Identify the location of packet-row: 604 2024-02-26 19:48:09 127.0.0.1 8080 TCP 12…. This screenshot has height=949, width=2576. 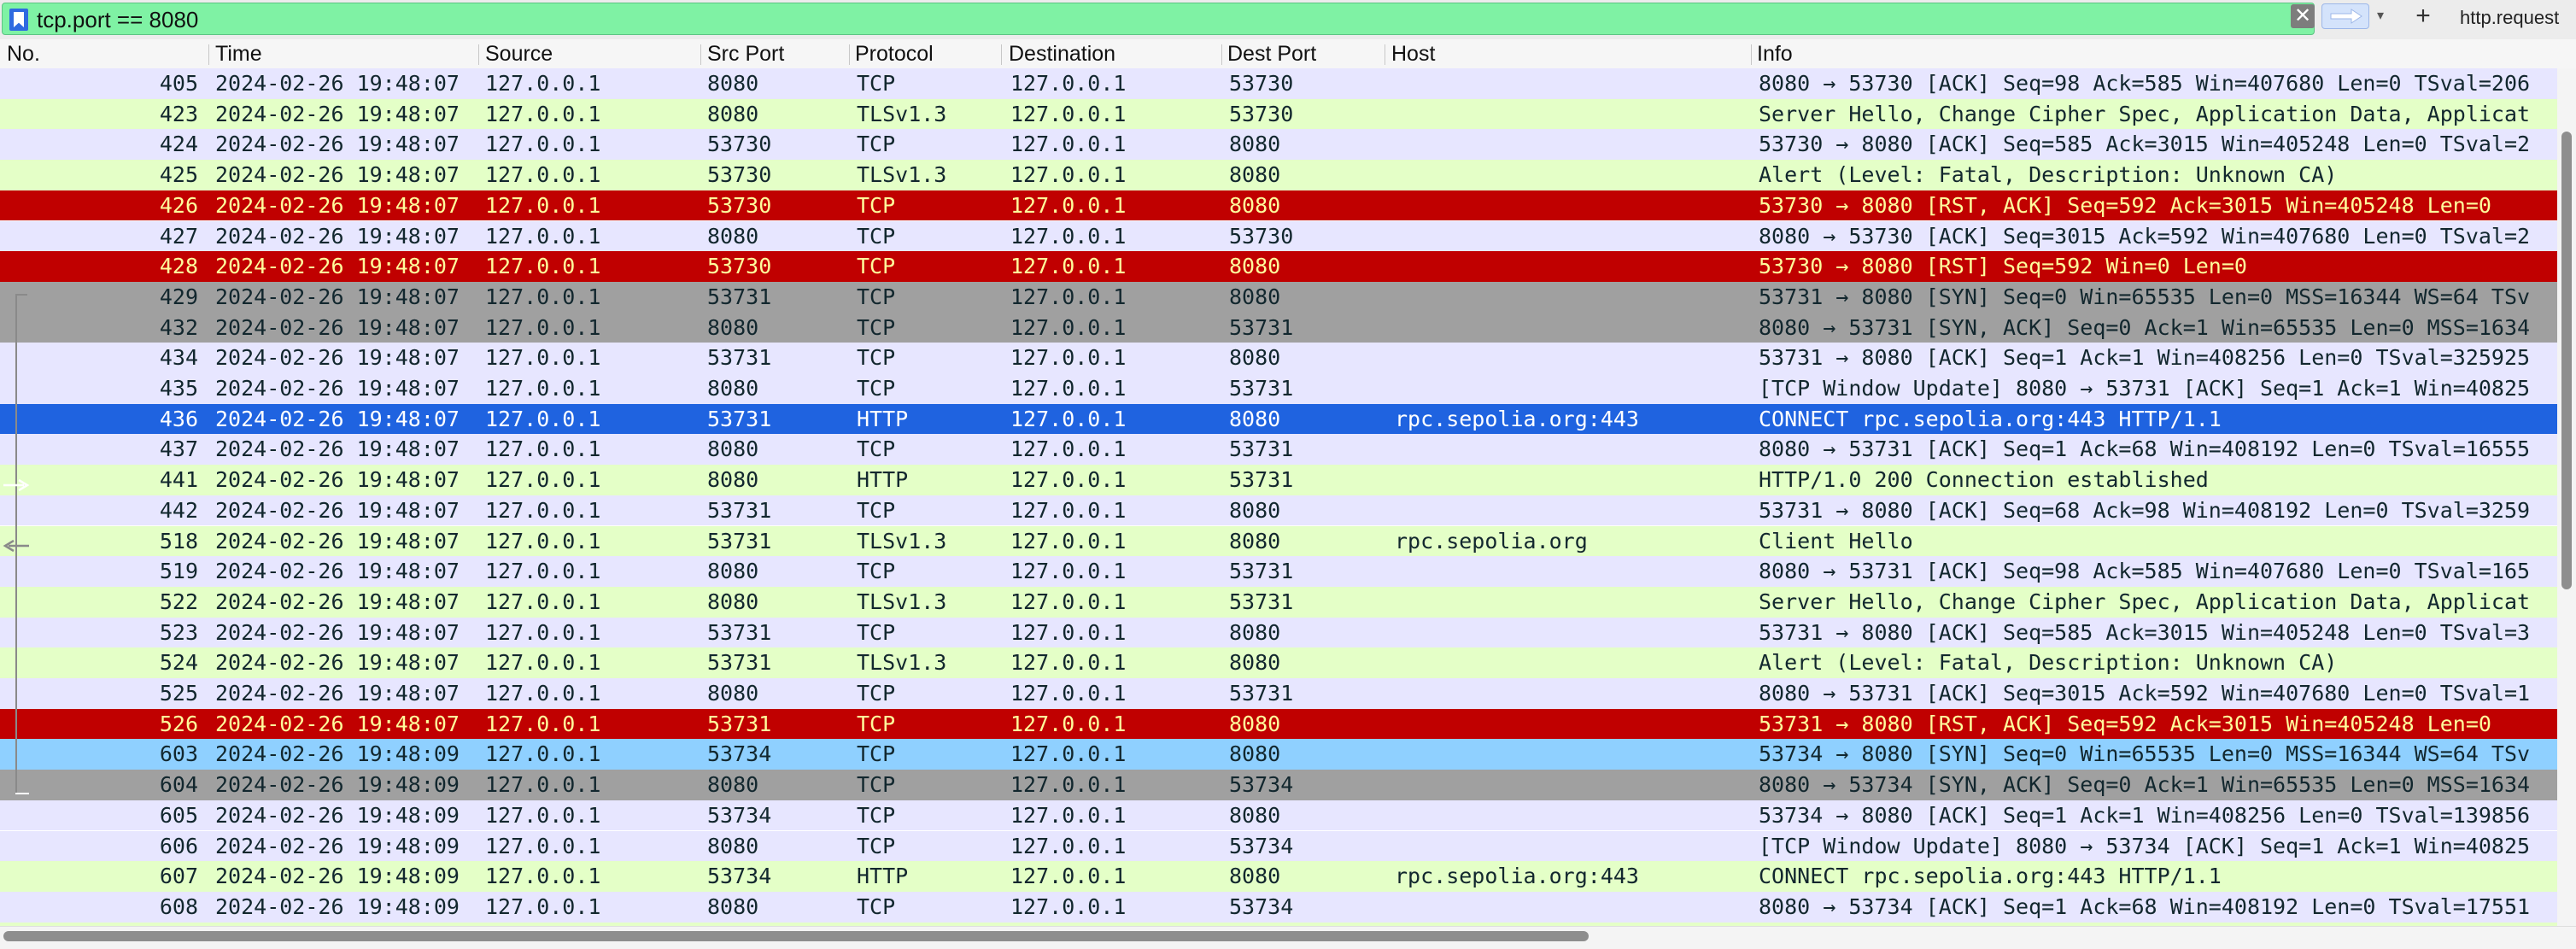
(1278, 785).